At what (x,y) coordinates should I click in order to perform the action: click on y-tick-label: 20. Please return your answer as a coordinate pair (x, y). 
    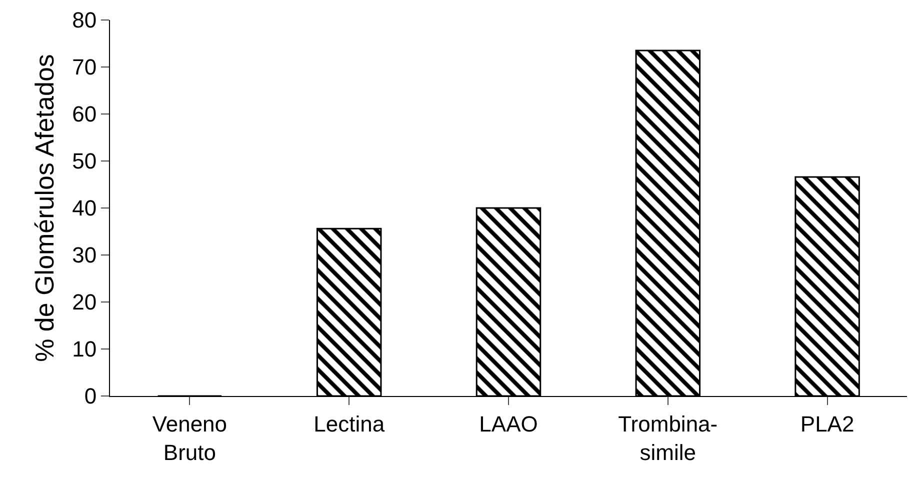
    Looking at the image, I should click on (84, 302).